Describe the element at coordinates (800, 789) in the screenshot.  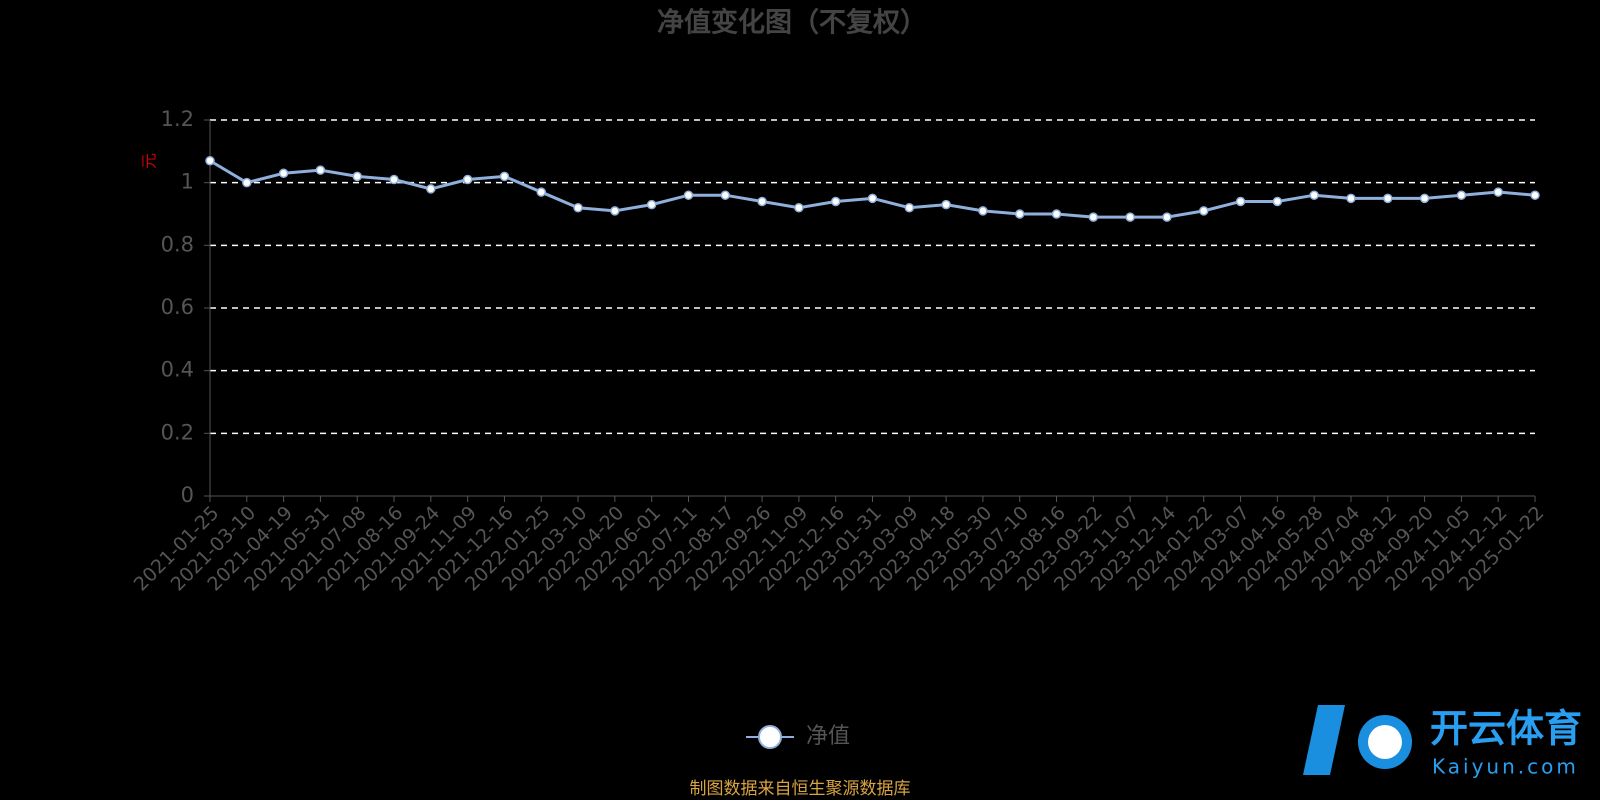
I see `source-note: 制图数据来自恒生聚源数据库` at that location.